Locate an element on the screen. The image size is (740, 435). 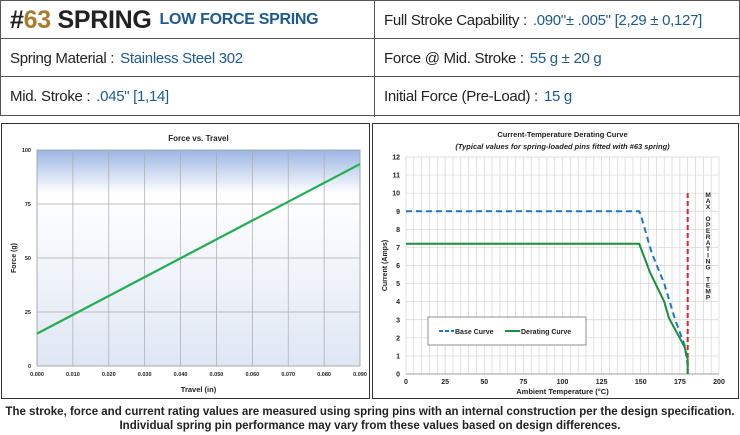
x-tick-label: 0.070 is located at coordinates (288, 375).